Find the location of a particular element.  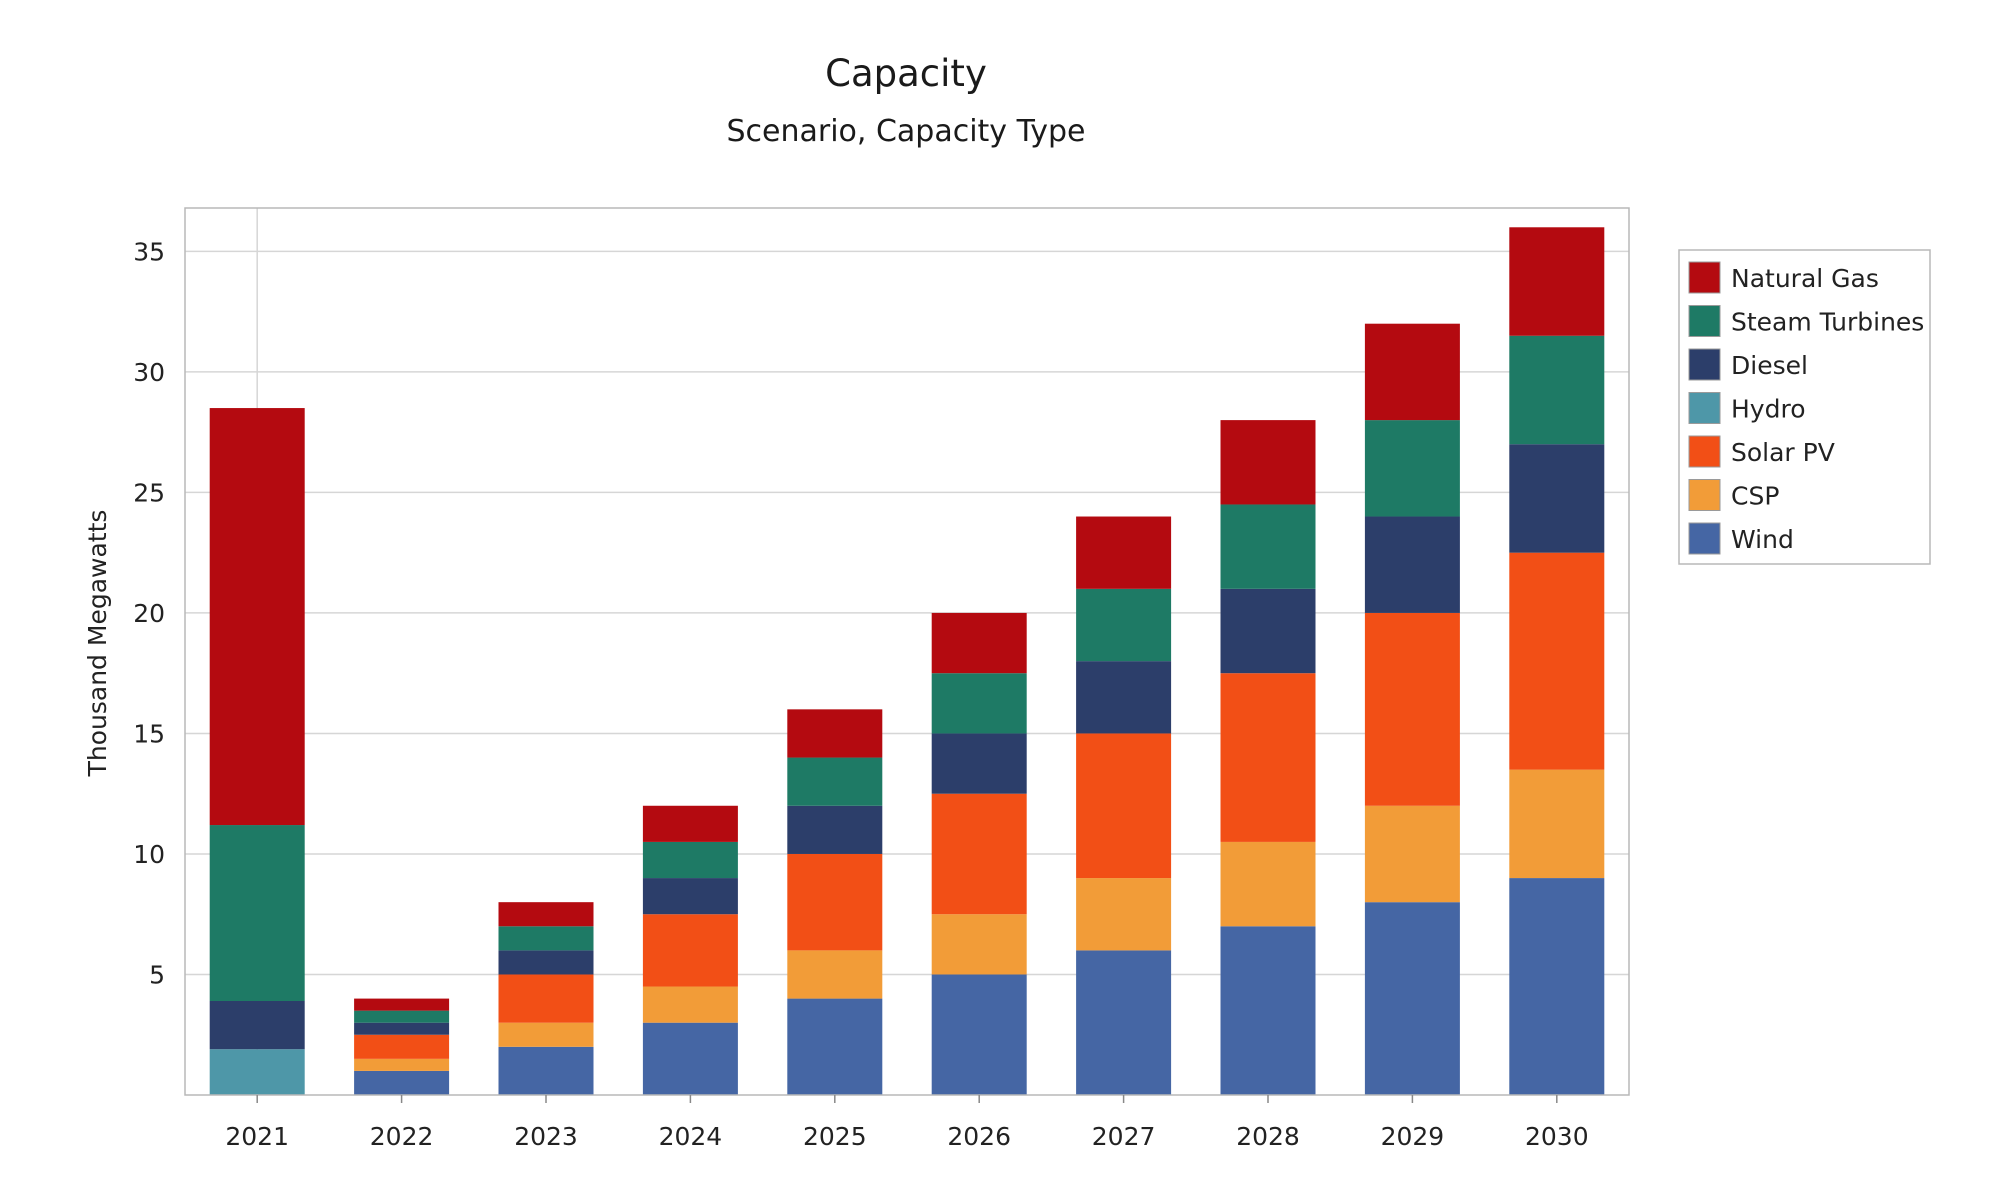

bar-natural-gas-2029 is located at coordinates (1412, 372).